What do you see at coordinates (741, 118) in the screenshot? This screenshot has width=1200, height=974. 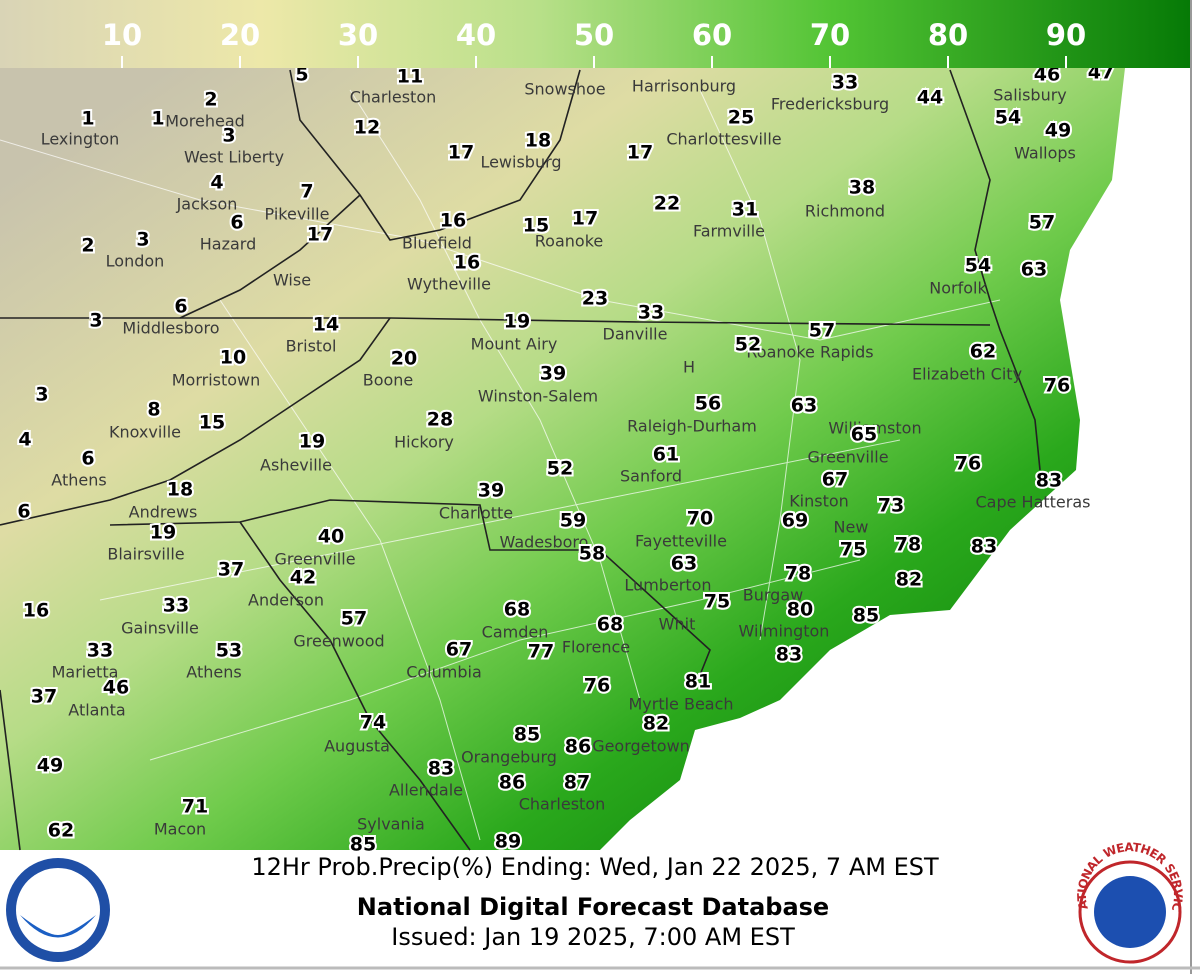 I see `value-label: 25` at bounding box center [741, 118].